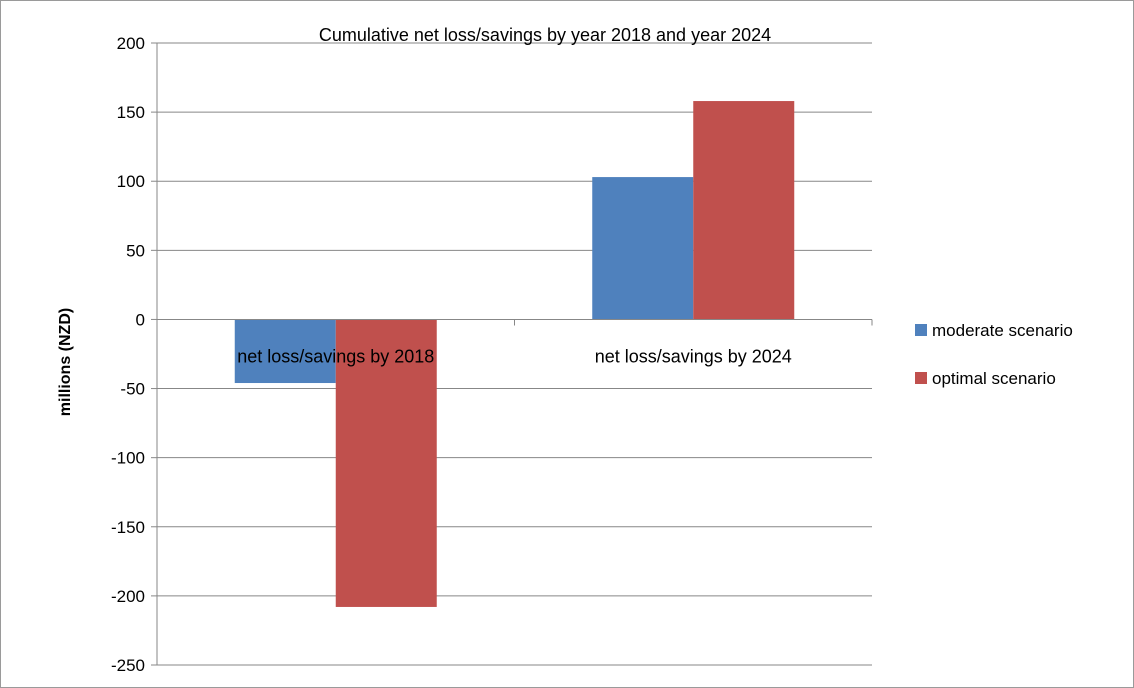  What do you see at coordinates (131, 43) in the screenshot?
I see `y-tick-label: 200` at bounding box center [131, 43].